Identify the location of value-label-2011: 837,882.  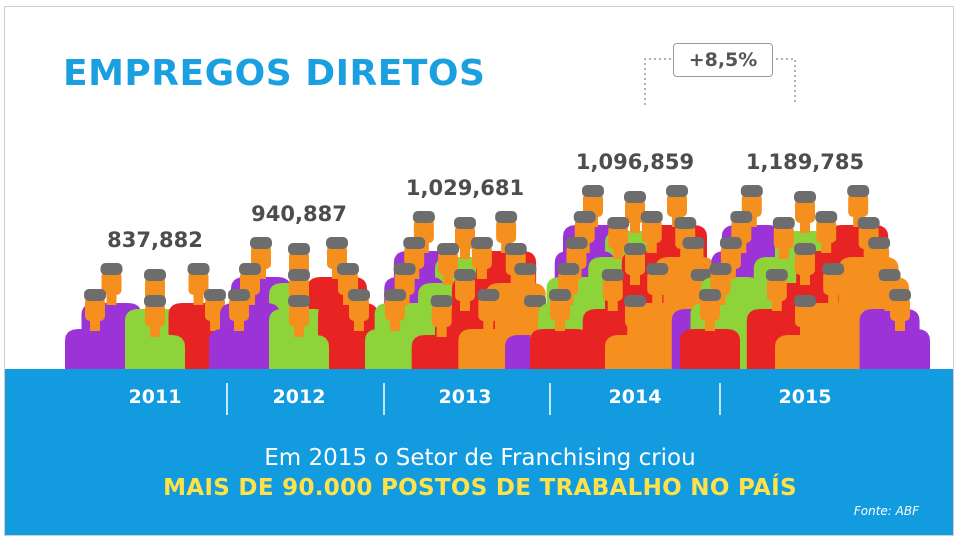
(155, 240).